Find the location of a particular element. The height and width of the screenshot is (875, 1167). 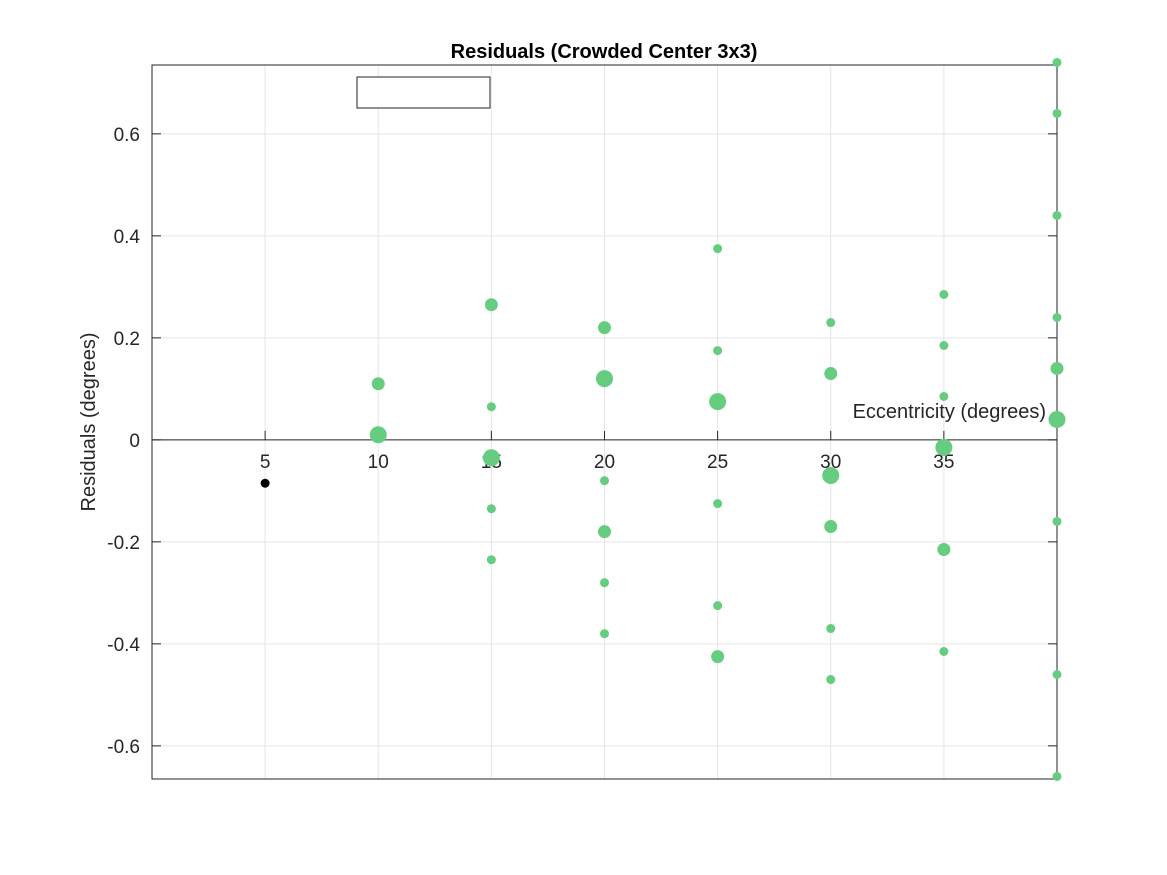

x-tick-label: 30 is located at coordinates (830, 462).